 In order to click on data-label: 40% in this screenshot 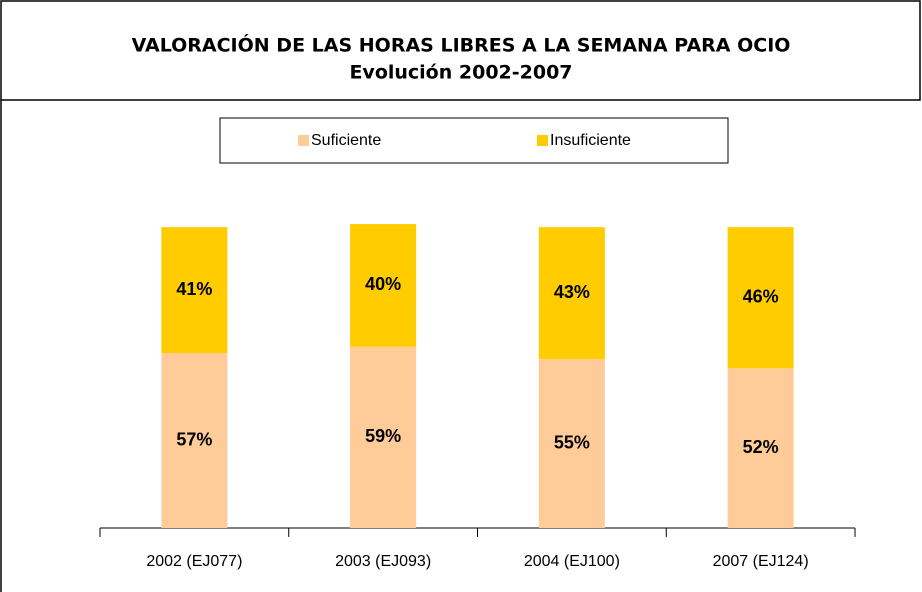, I will do `click(383, 284)`.